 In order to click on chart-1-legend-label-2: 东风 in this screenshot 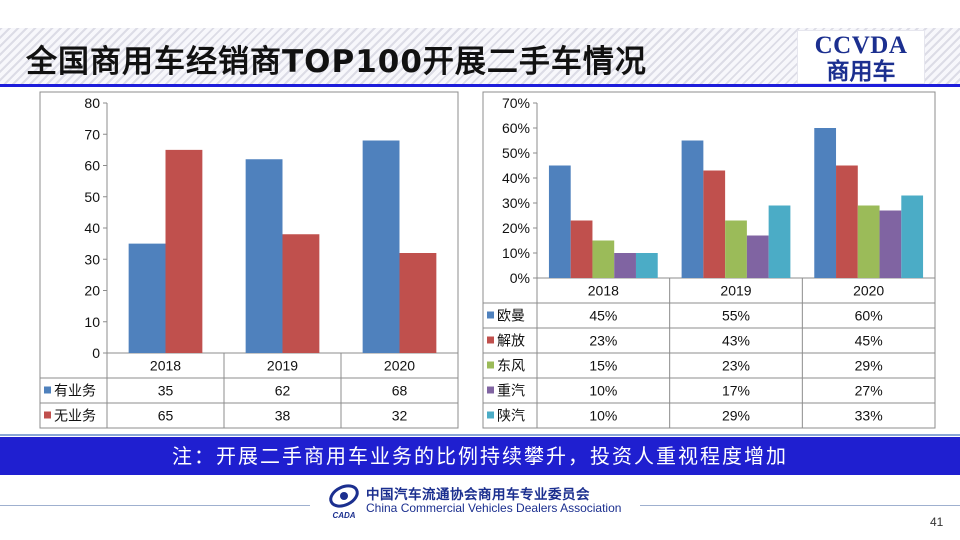, I will do `click(511, 367)`.